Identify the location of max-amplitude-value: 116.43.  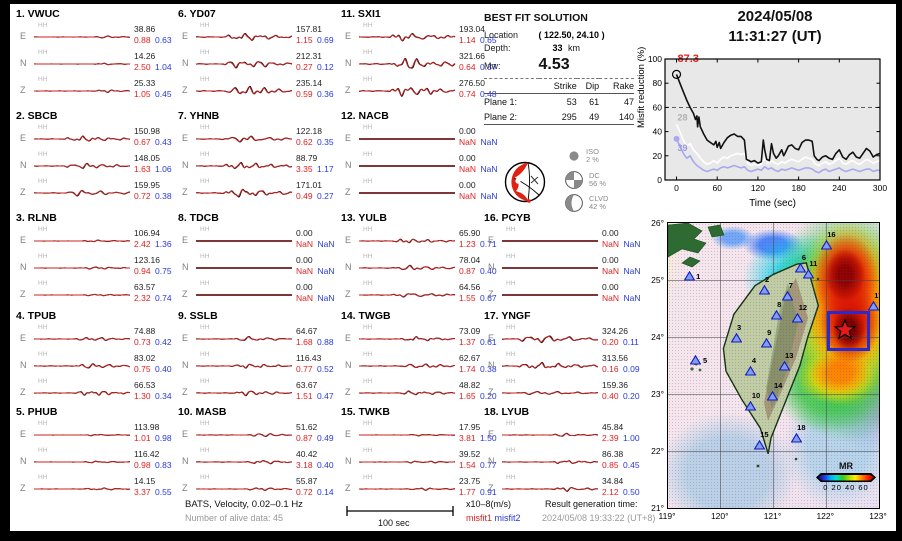
(309, 358).